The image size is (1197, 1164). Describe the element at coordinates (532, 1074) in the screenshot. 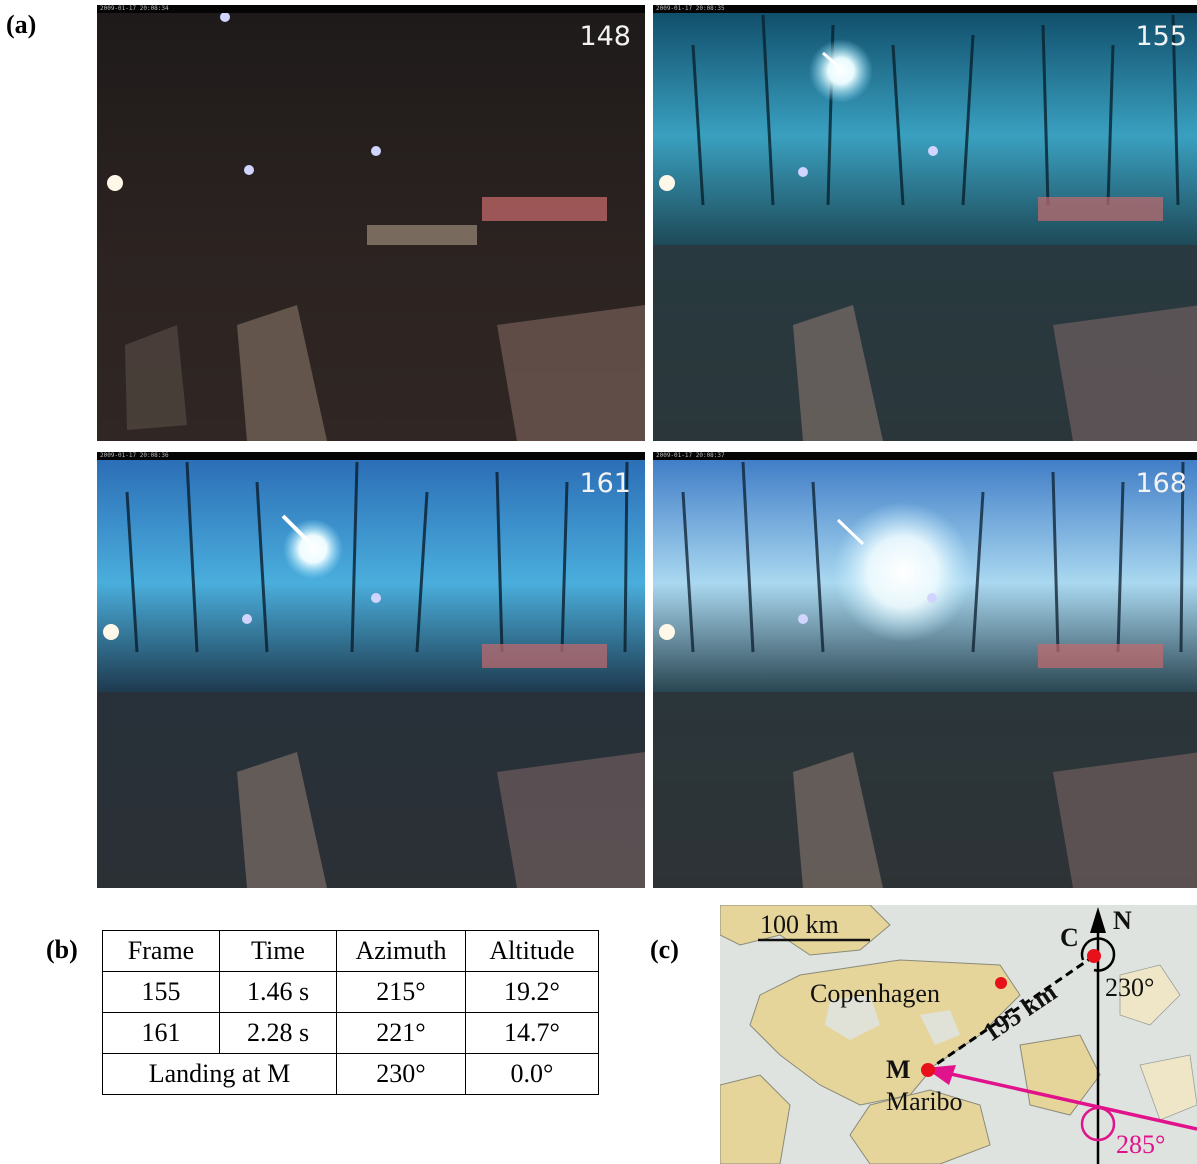

I see `cell-altitude: 0.0°` at that location.